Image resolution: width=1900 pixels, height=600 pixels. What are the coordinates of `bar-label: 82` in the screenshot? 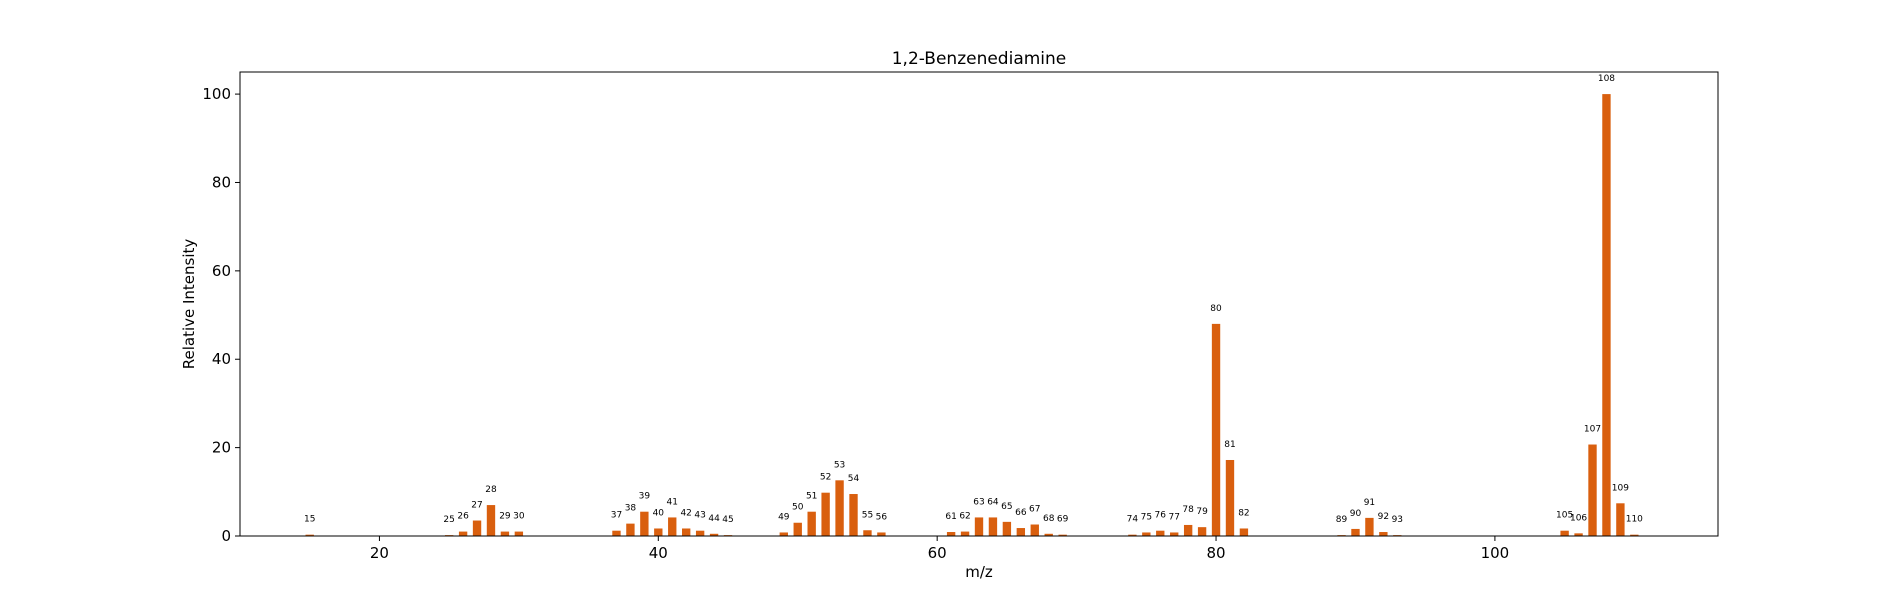 It's located at (1243, 513).